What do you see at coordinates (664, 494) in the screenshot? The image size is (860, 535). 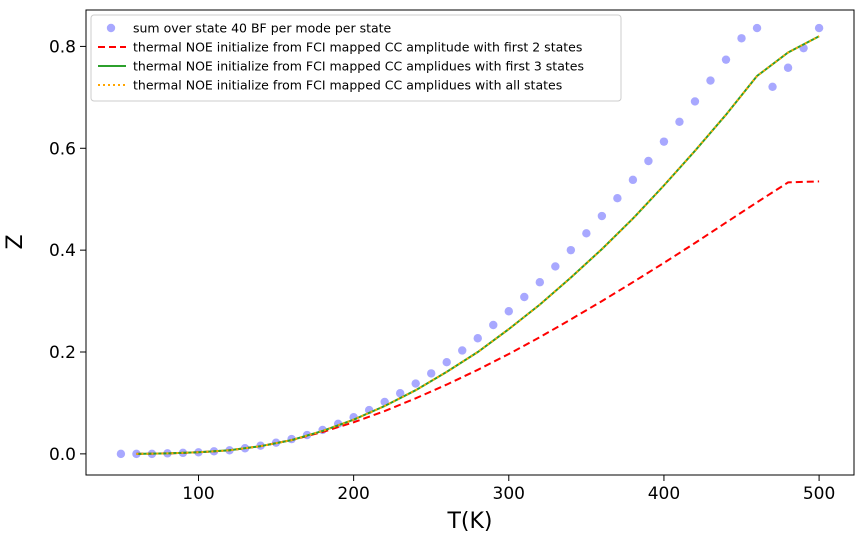 I see `x-tick-label: 400` at bounding box center [664, 494].